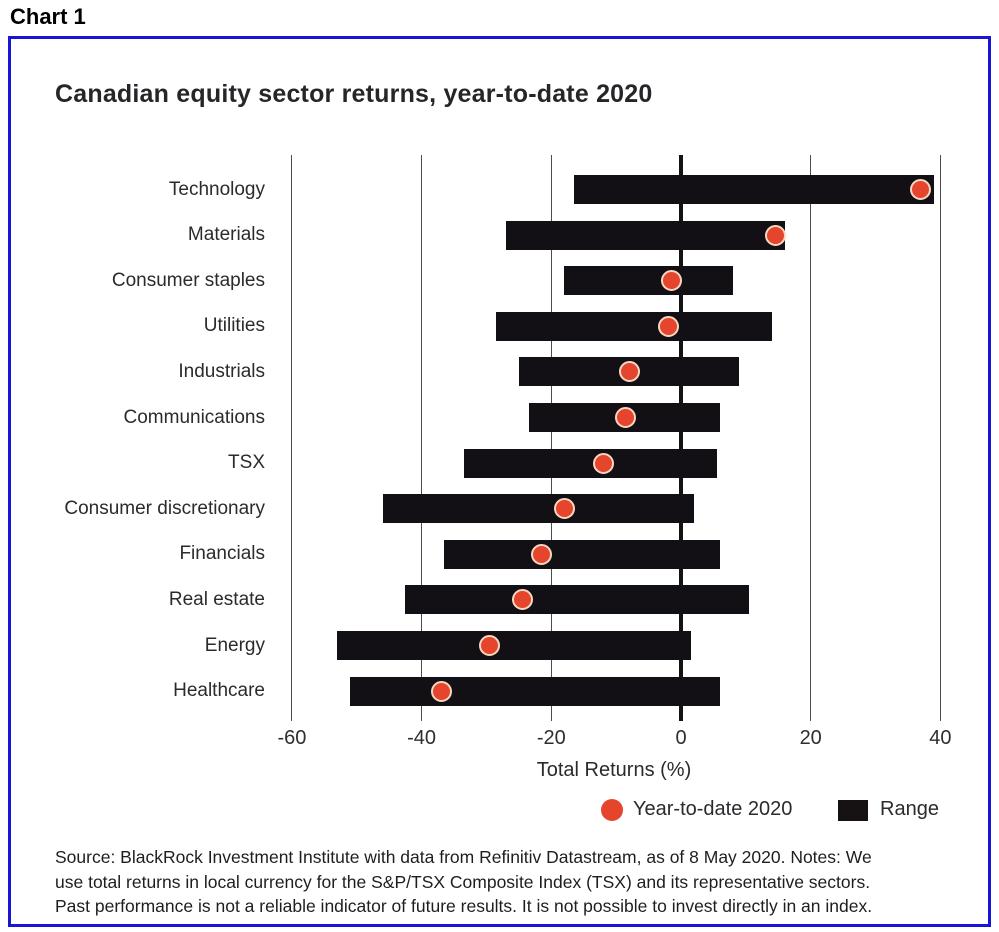  What do you see at coordinates (422, 738) in the screenshot?
I see `x-tick-label: -40` at bounding box center [422, 738].